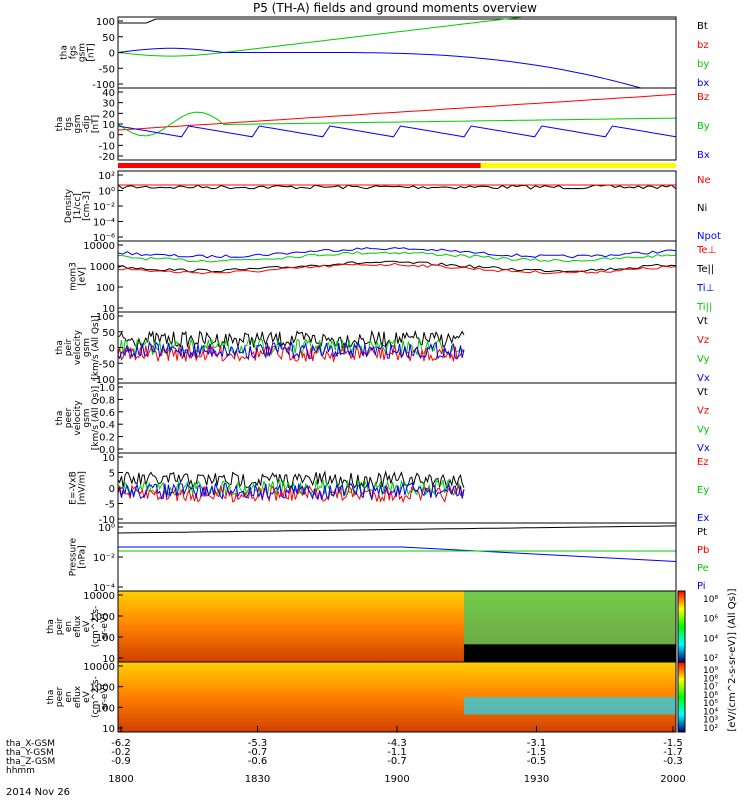 This screenshot has width=750, height=800. I want to click on panel-1: 100 50 0 -50 -100 tha fgs gsm [nT] Bt bz by bx, so click(384, 53).